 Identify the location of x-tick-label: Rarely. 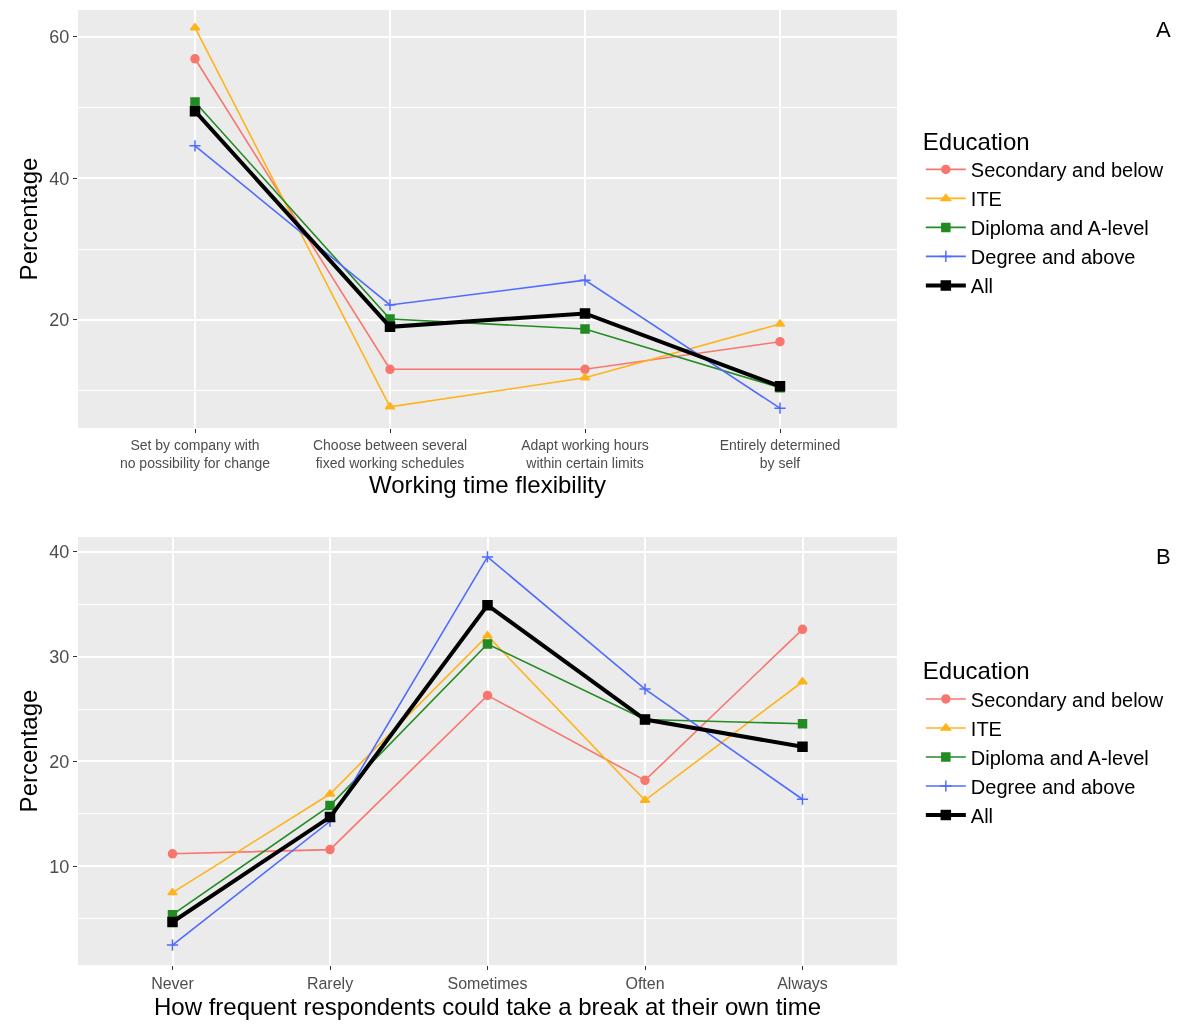
(330, 984).